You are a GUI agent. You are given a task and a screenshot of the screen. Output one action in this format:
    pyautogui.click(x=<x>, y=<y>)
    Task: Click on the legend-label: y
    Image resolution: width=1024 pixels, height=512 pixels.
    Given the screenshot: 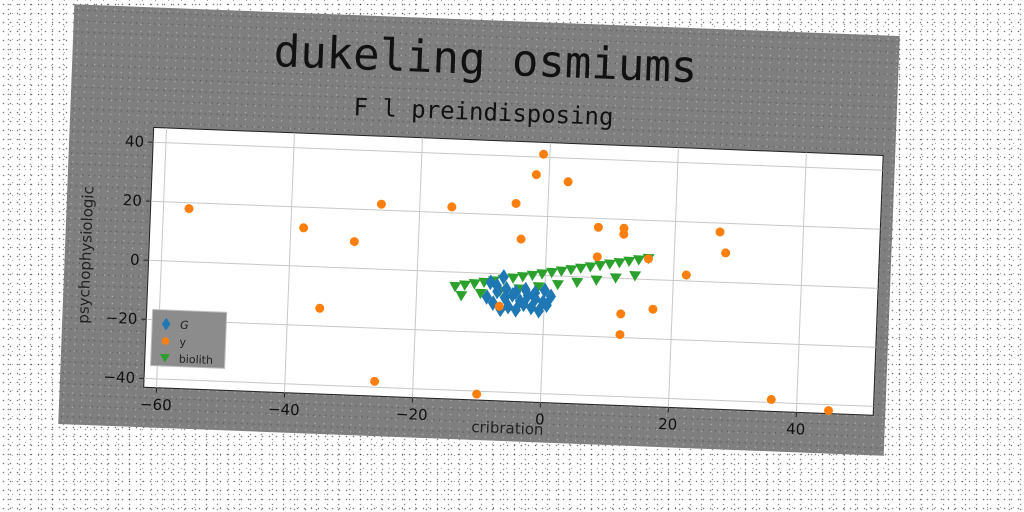 What is the action you would take?
    pyautogui.click(x=182, y=342)
    